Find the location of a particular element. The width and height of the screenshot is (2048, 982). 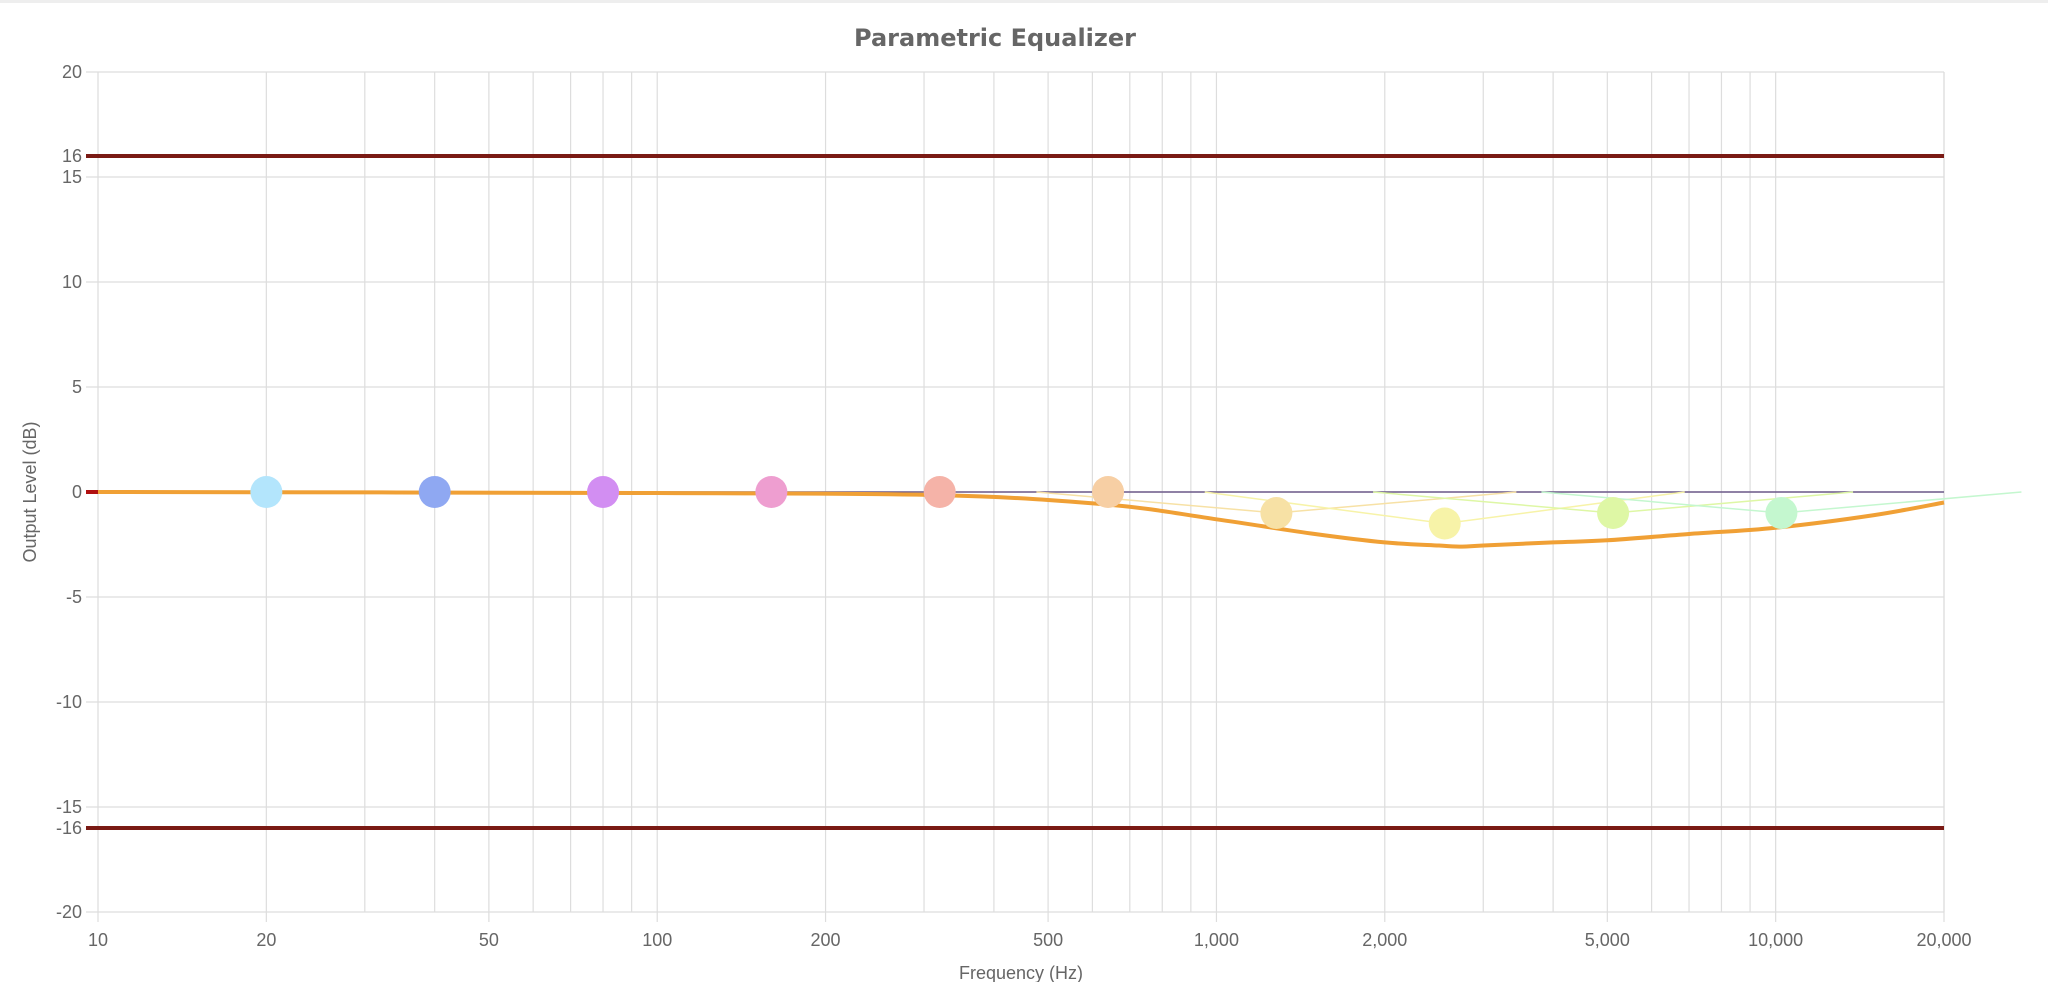

y-tick-label: -16 is located at coordinates (69, 828).